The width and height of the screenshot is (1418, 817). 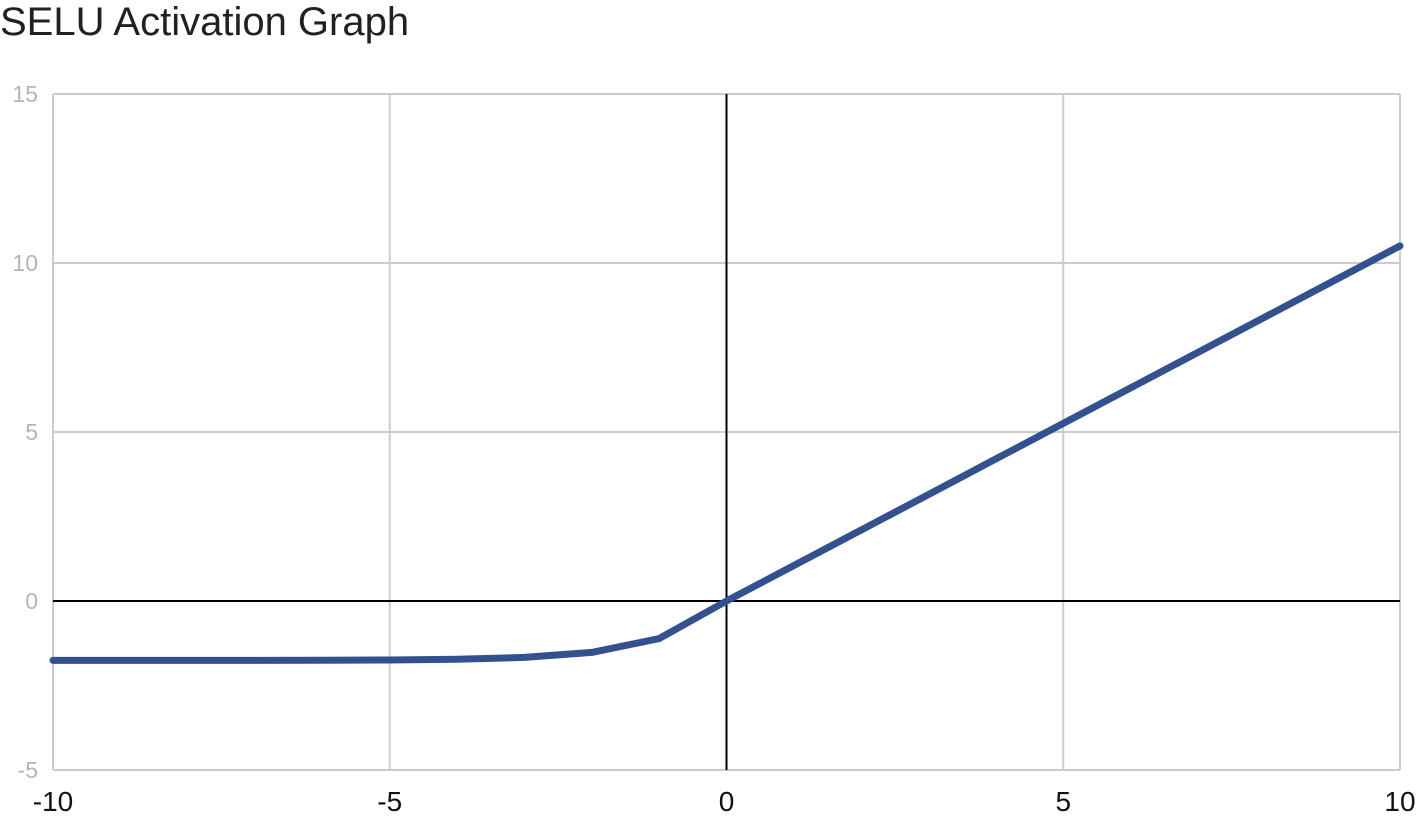 I want to click on x-tick-label: -10, so click(x=53, y=801).